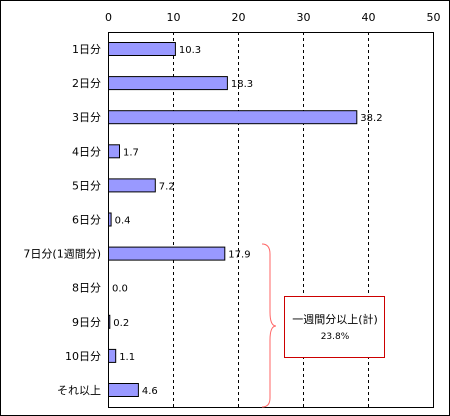 The width and height of the screenshot is (450, 416). I want to click on value-label: 0.0, so click(120, 289).